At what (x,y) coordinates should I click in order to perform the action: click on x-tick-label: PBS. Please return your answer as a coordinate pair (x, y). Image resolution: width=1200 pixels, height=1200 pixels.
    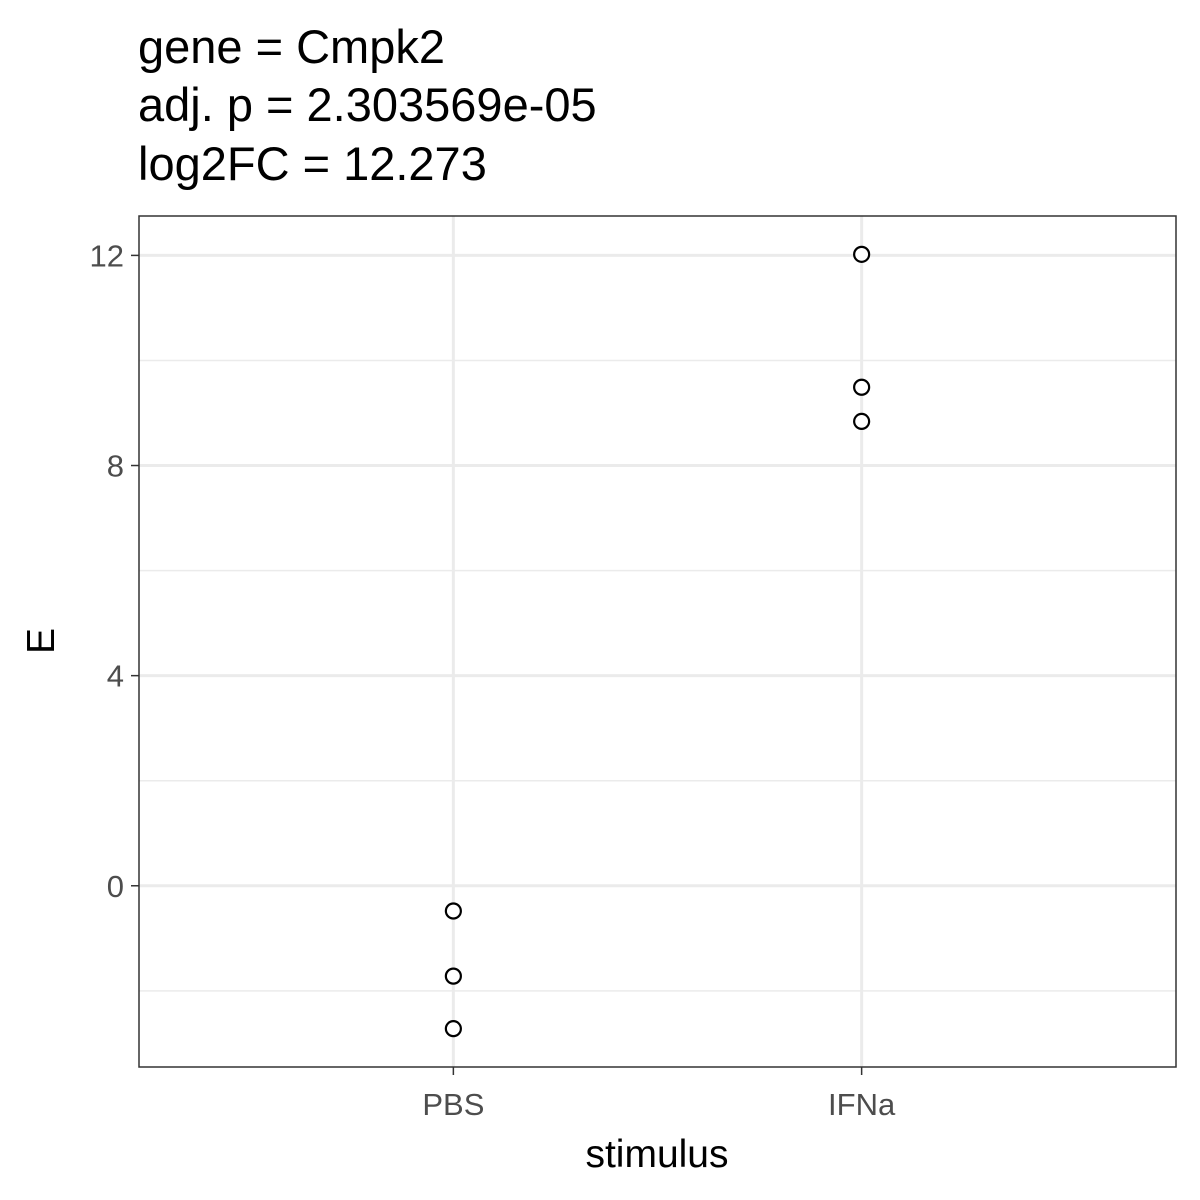
    Looking at the image, I should click on (453, 1104).